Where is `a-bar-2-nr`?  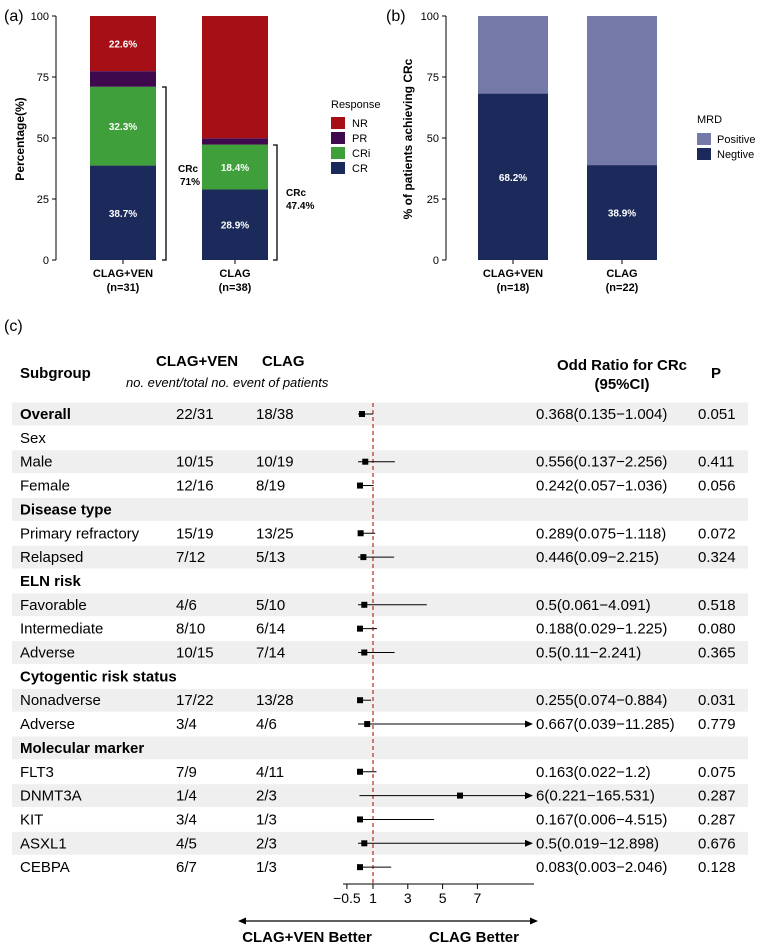 a-bar-2-nr is located at coordinates (235, 77).